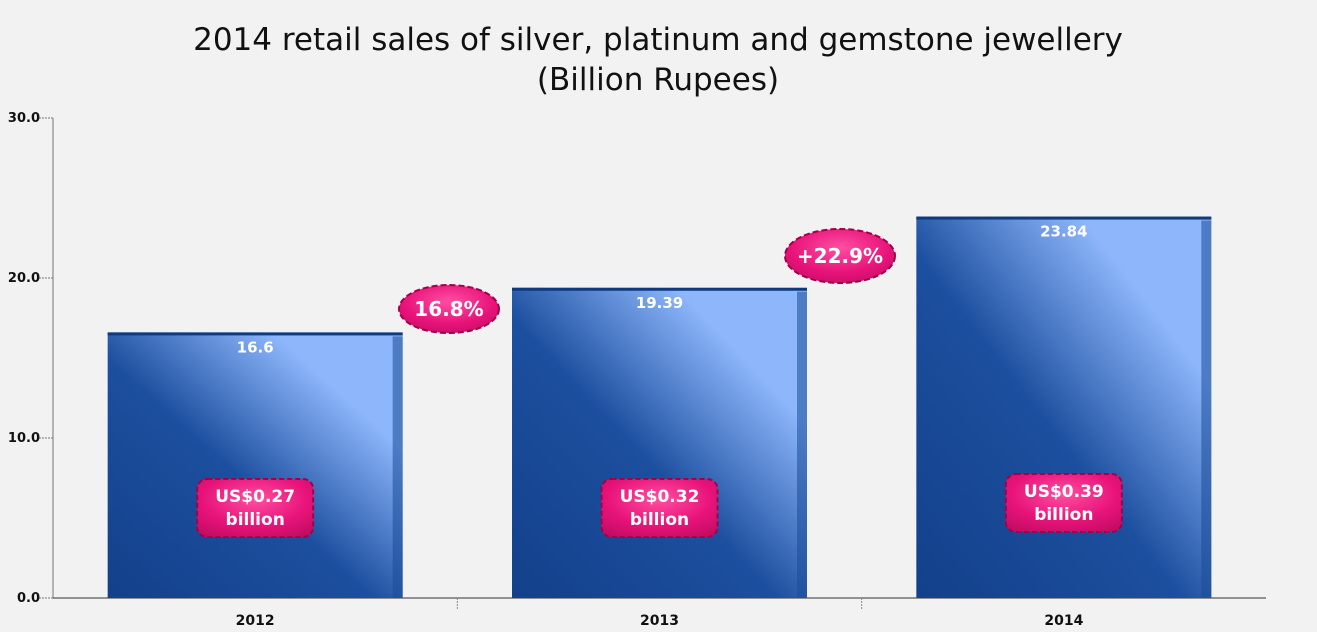 The width and height of the screenshot is (1317, 632). What do you see at coordinates (24, 438) in the screenshot?
I see `y-tick-label: 10.0` at bounding box center [24, 438].